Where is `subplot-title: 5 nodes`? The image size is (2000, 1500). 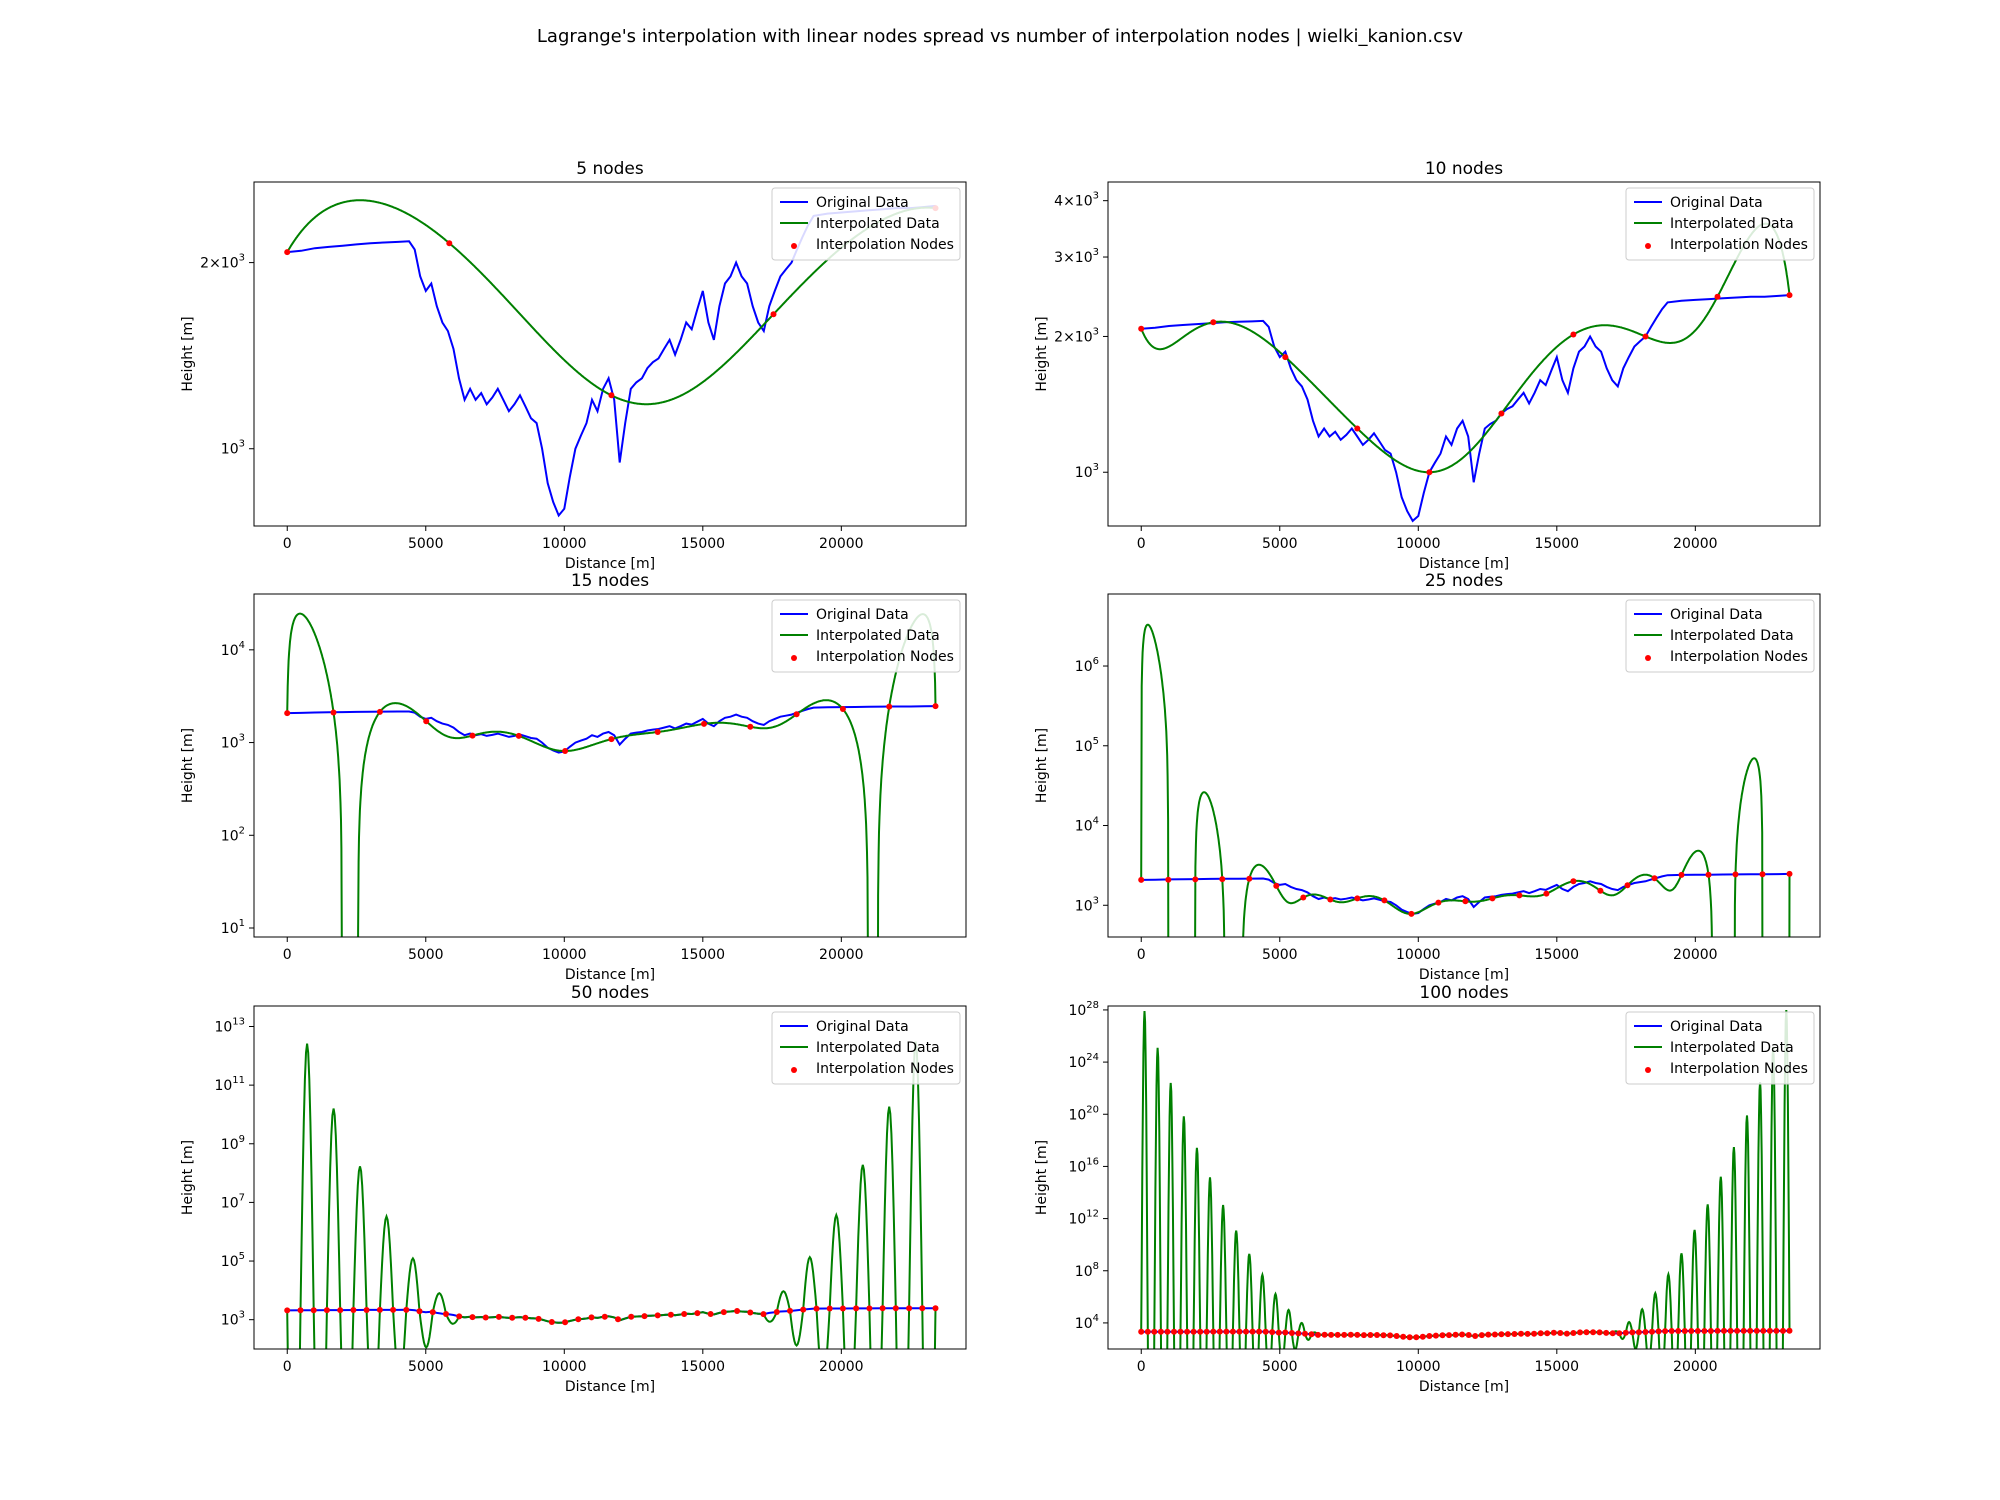
subplot-title: 5 nodes is located at coordinates (610, 169).